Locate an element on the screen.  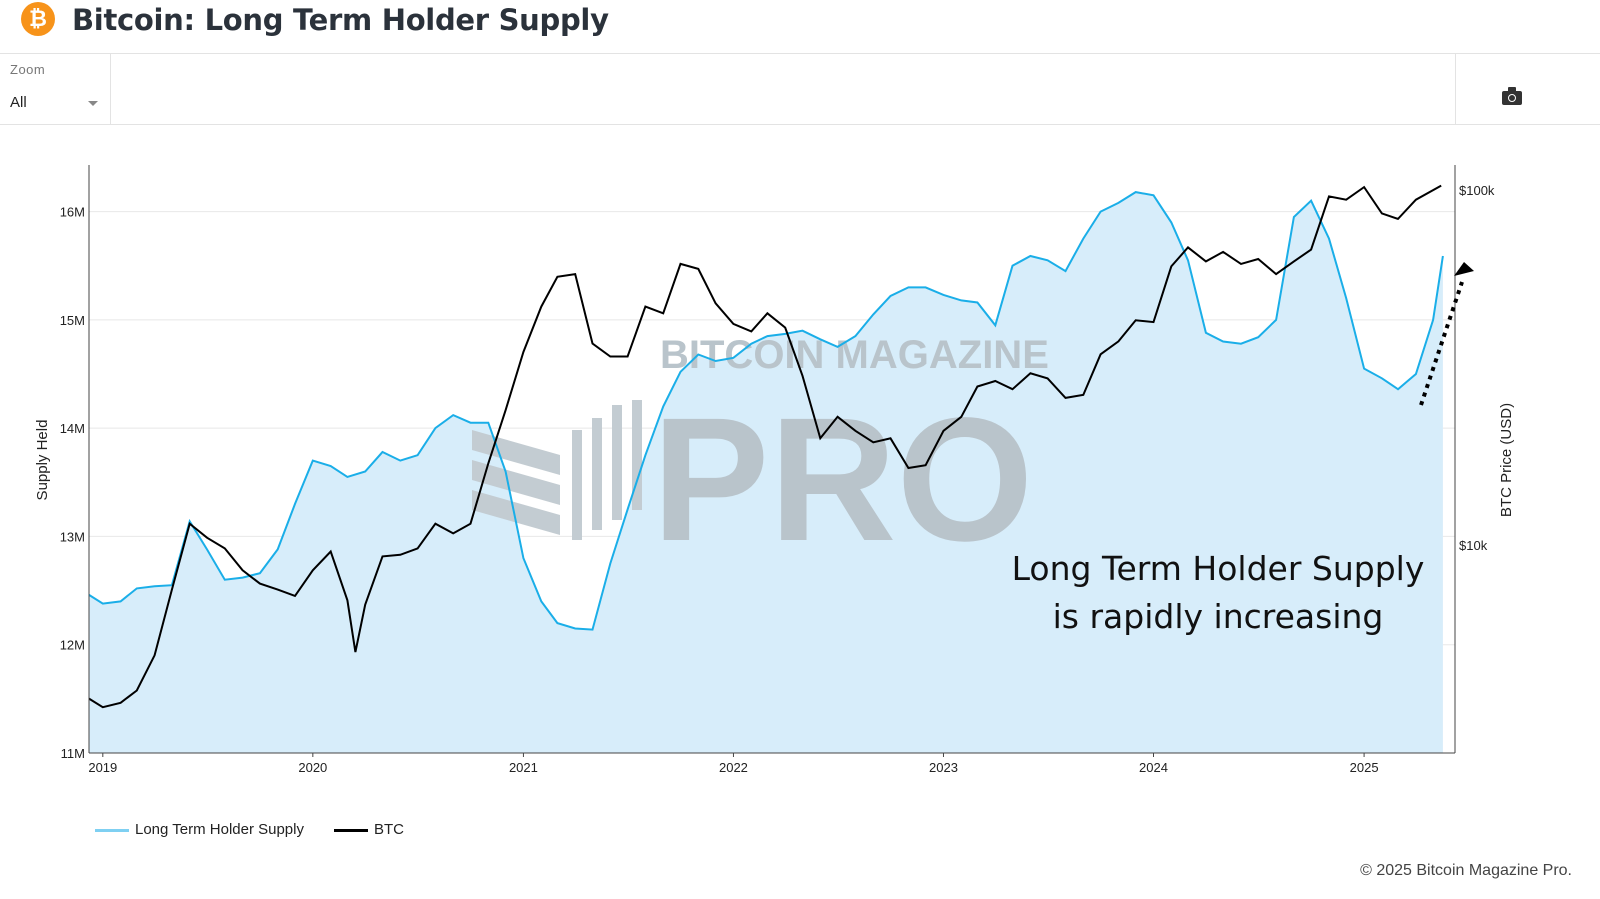
zoom-value: All is located at coordinates (18, 102).